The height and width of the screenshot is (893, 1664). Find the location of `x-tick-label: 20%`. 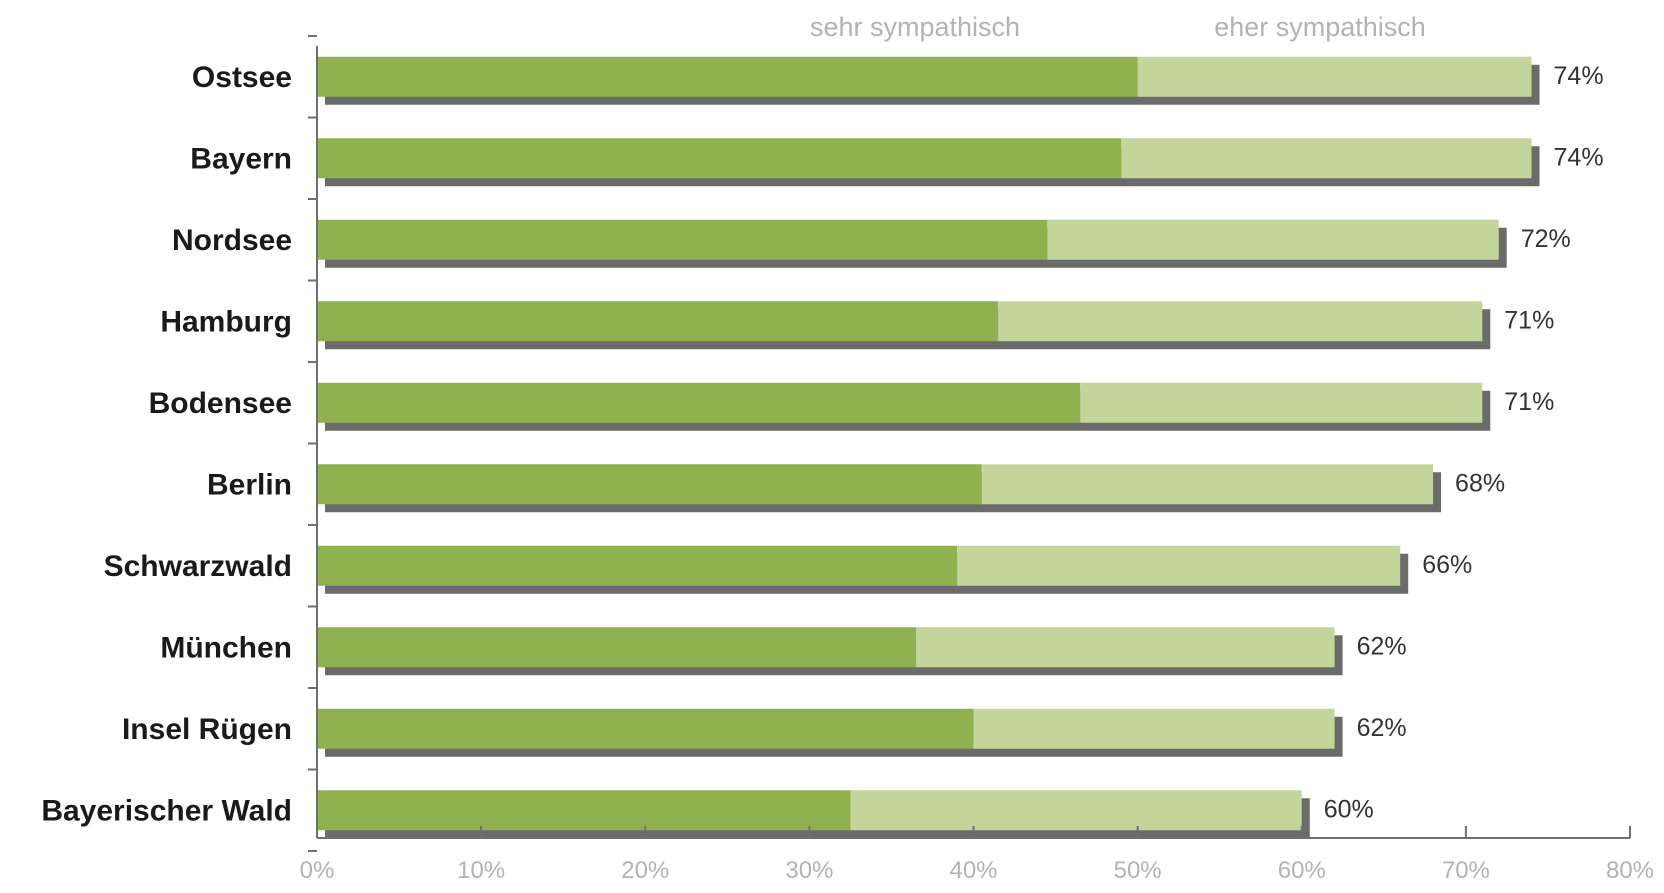

x-tick-label: 20% is located at coordinates (645, 870).